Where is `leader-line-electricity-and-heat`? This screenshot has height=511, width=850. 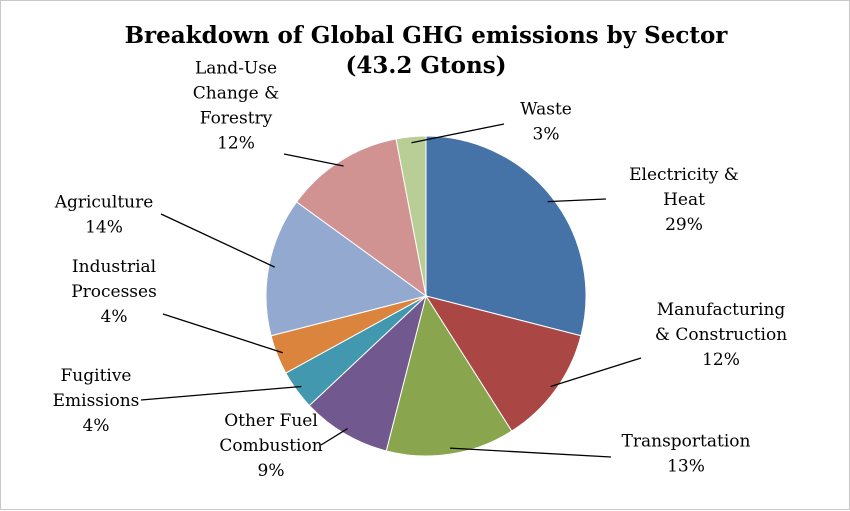 leader-line-electricity-and-heat is located at coordinates (577, 200).